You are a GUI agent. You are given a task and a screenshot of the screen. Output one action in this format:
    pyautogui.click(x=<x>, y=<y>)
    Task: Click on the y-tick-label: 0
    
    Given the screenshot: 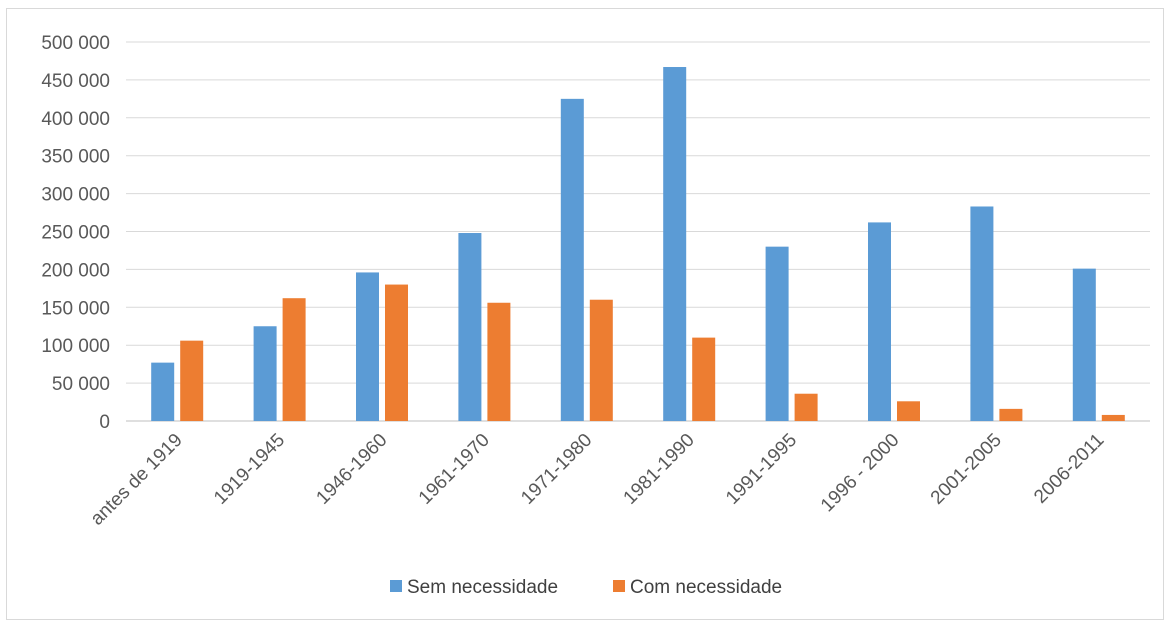 What is the action you would take?
    pyautogui.click(x=104, y=422)
    